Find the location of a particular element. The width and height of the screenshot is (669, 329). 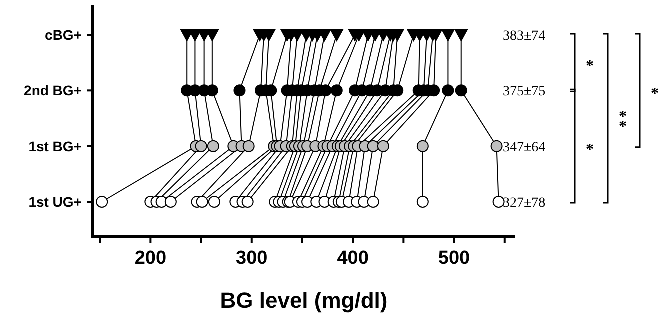

y-tick-label: 1st UG+ is located at coordinates (55, 202).